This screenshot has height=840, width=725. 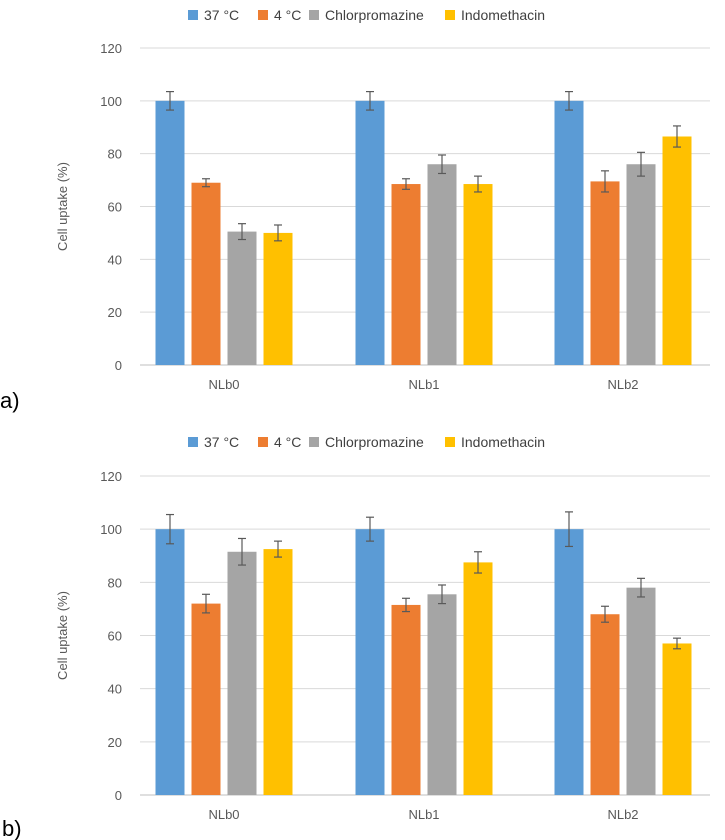 What do you see at coordinates (503, 442) in the screenshot?
I see `legend-label-1-3: Indomethacin` at bounding box center [503, 442].